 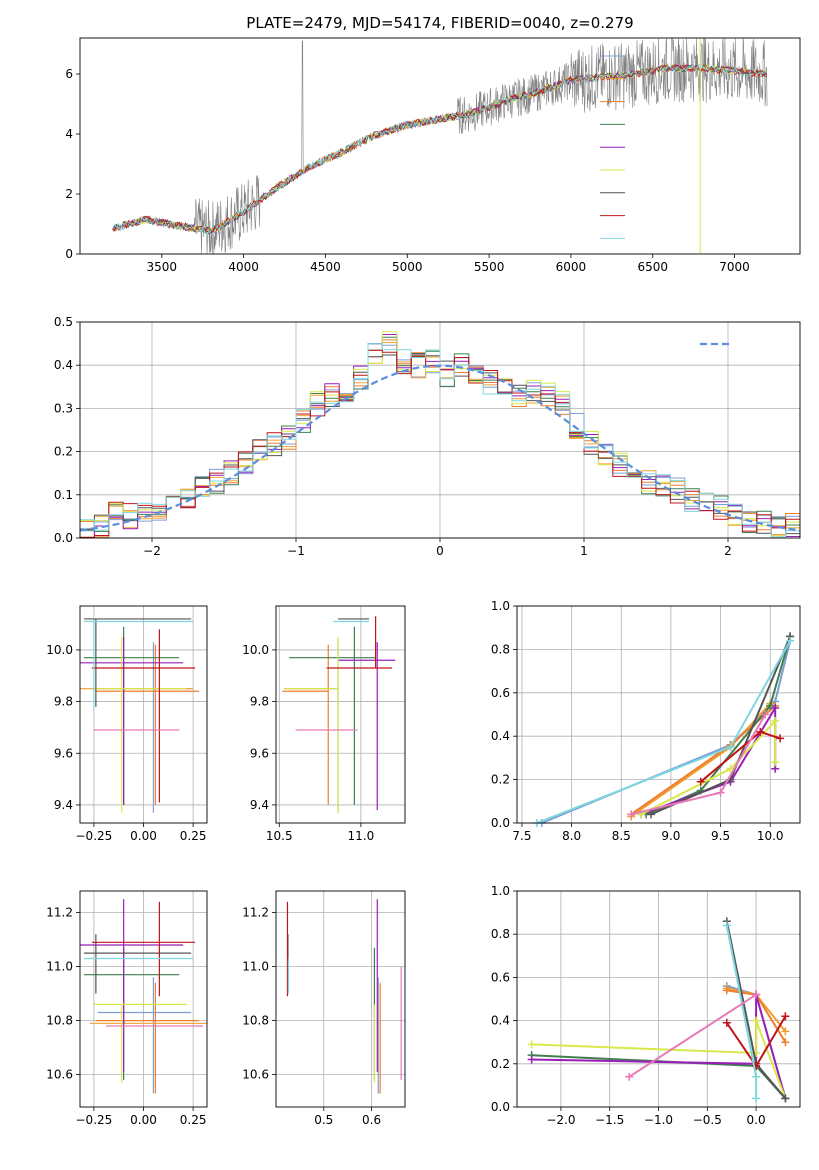 I want to click on x-tick-label: 3500, so click(x=162, y=267).